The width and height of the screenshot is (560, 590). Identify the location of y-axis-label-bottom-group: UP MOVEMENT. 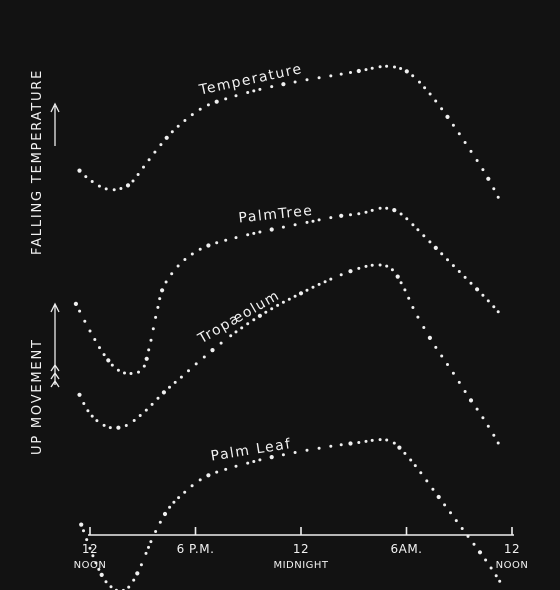
(45, 378).